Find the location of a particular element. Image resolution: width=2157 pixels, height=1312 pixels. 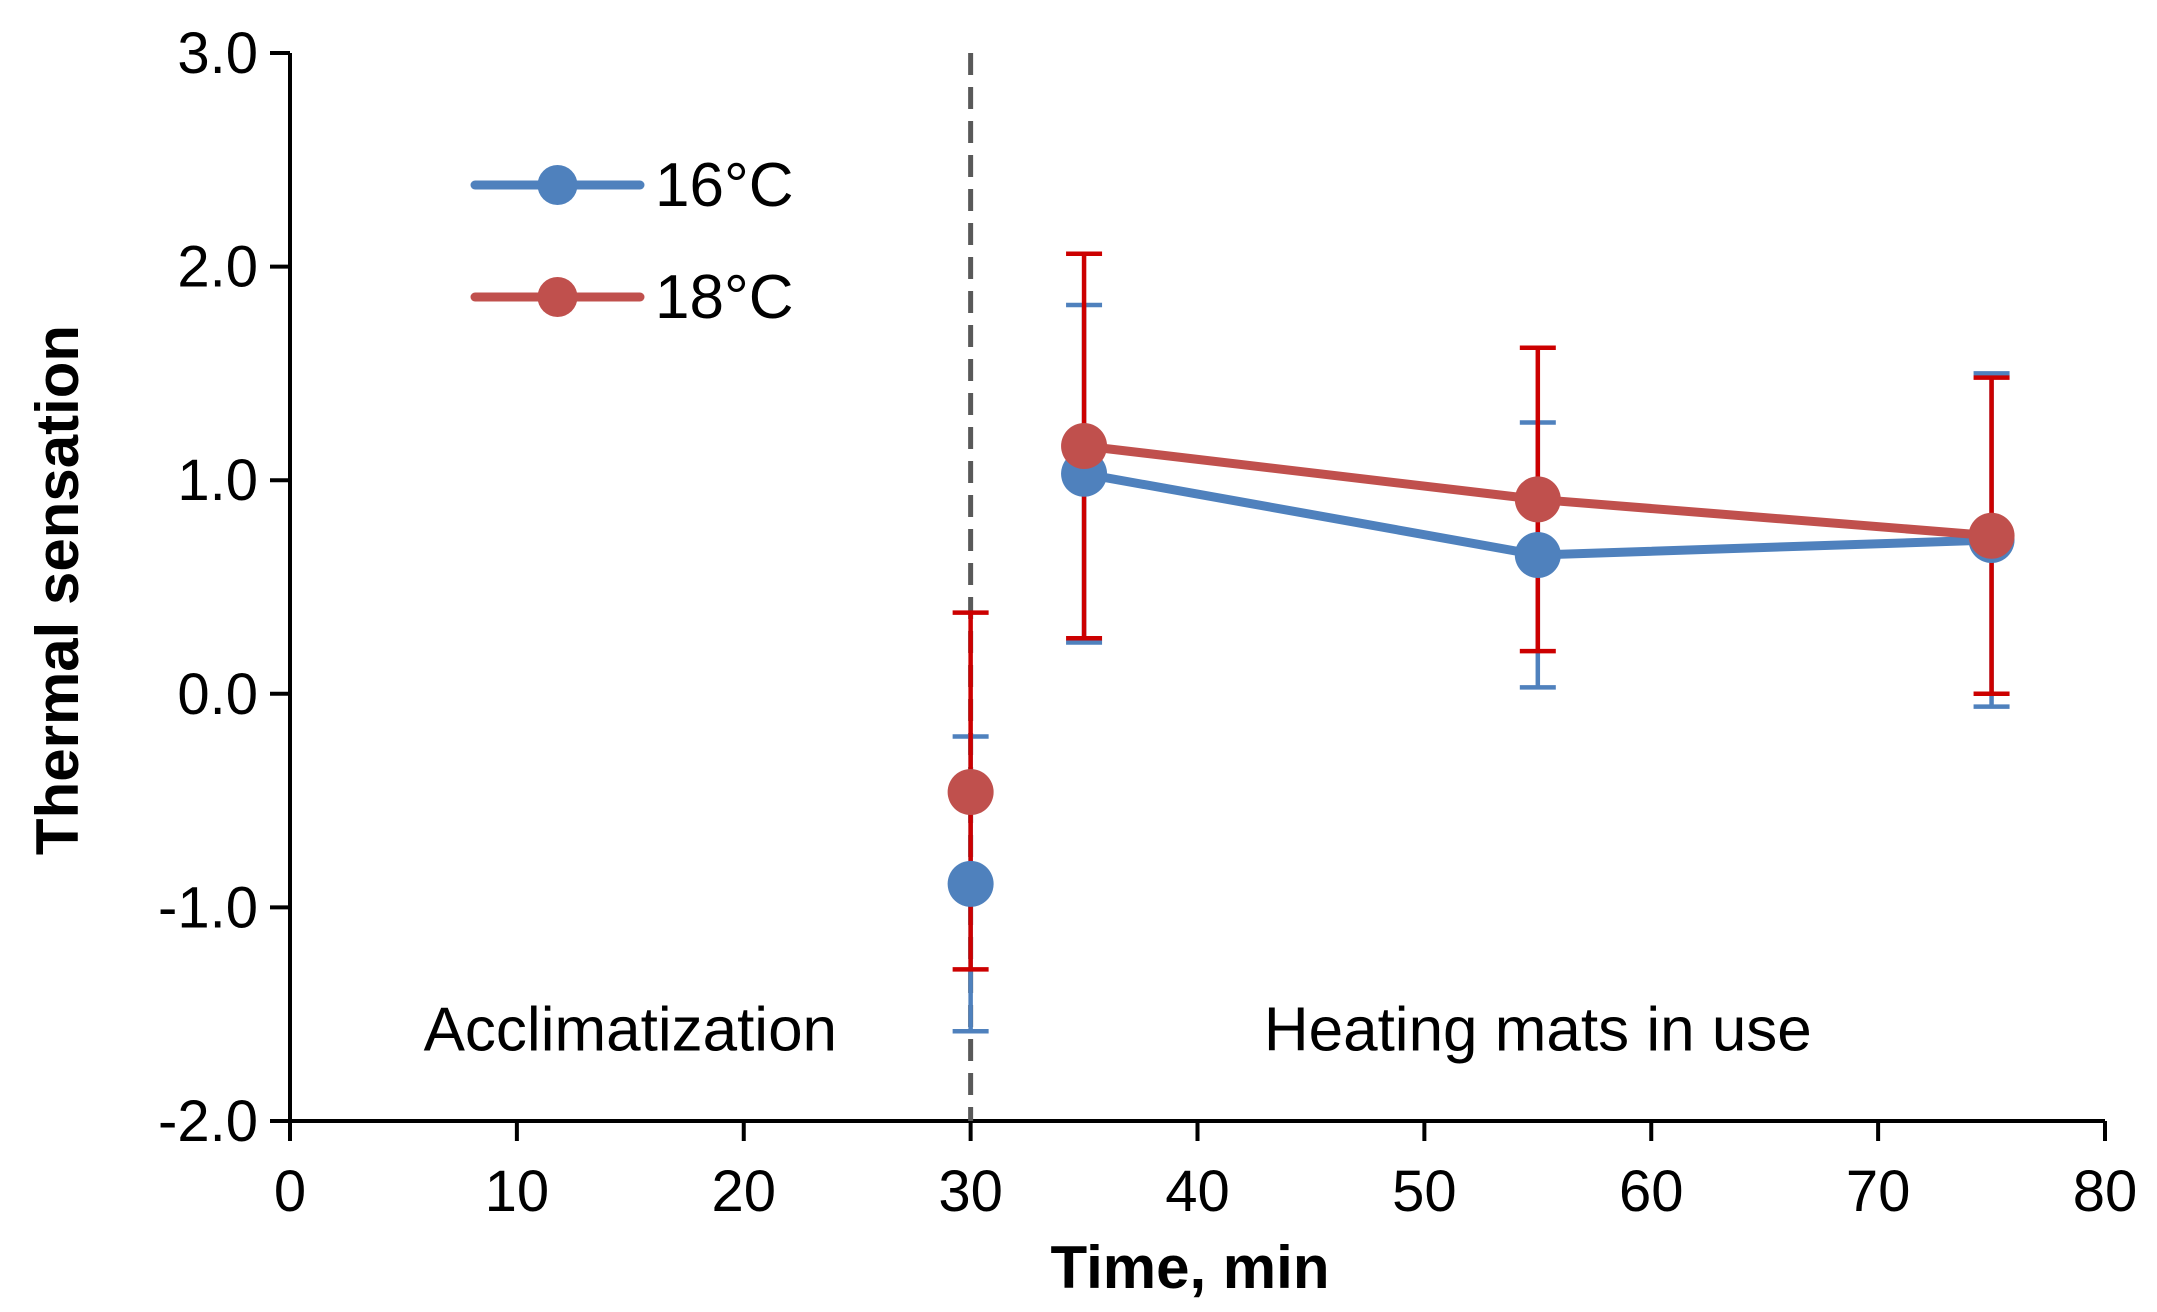

x-tick-label: 40 is located at coordinates (1197, 1191).